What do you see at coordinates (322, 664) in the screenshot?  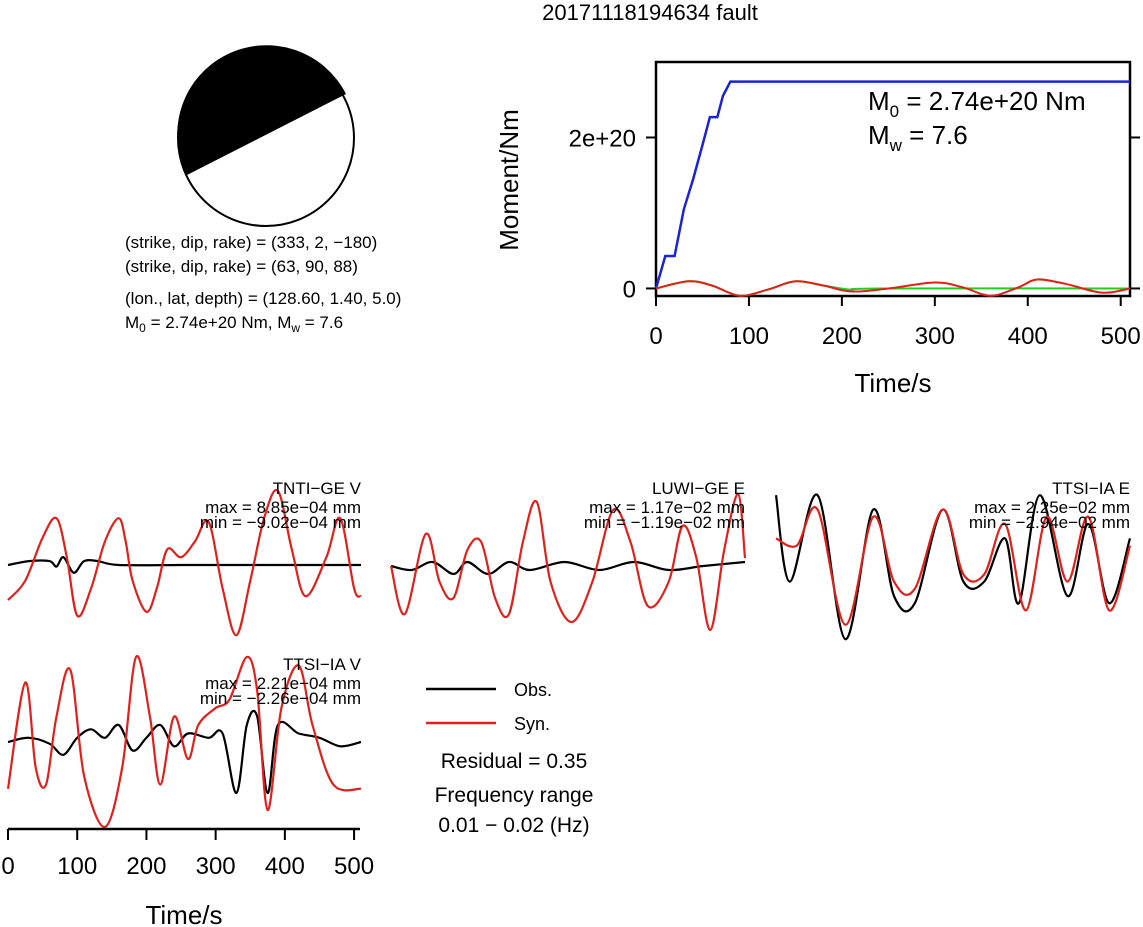 I see `station-label: TTSI−IA V` at bounding box center [322, 664].